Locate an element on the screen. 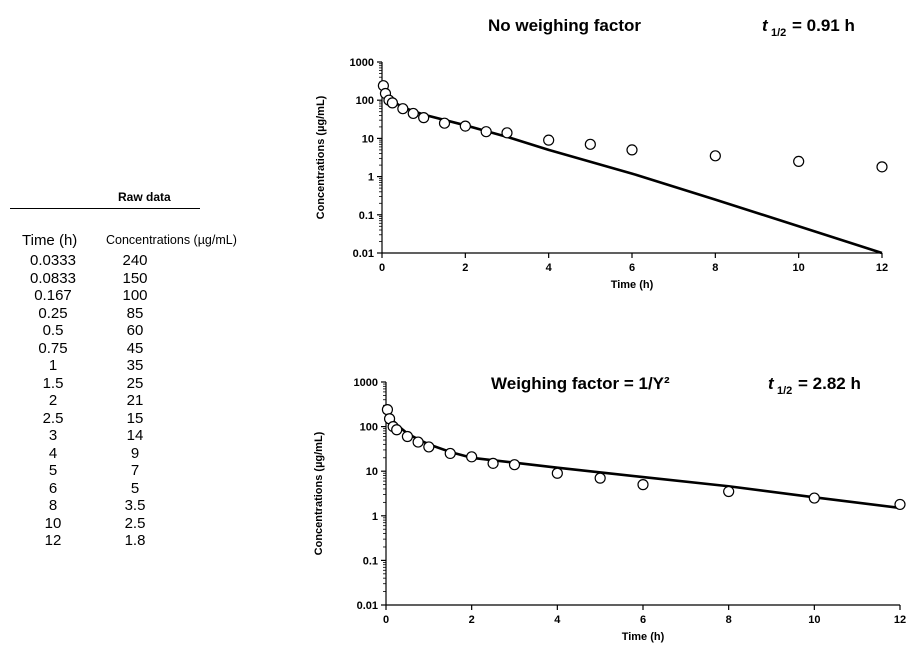 This screenshot has height=662, width=907. raw-time-cell: 3 is located at coordinates (53, 435).